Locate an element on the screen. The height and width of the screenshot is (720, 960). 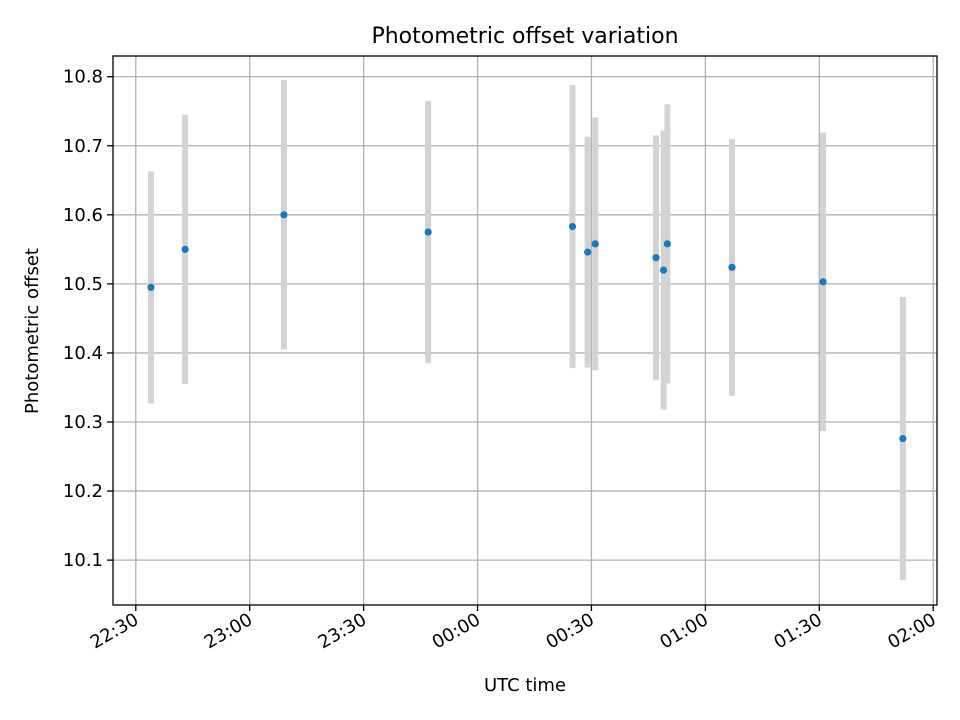
y-tick-label: 10.3 is located at coordinates (83, 422).